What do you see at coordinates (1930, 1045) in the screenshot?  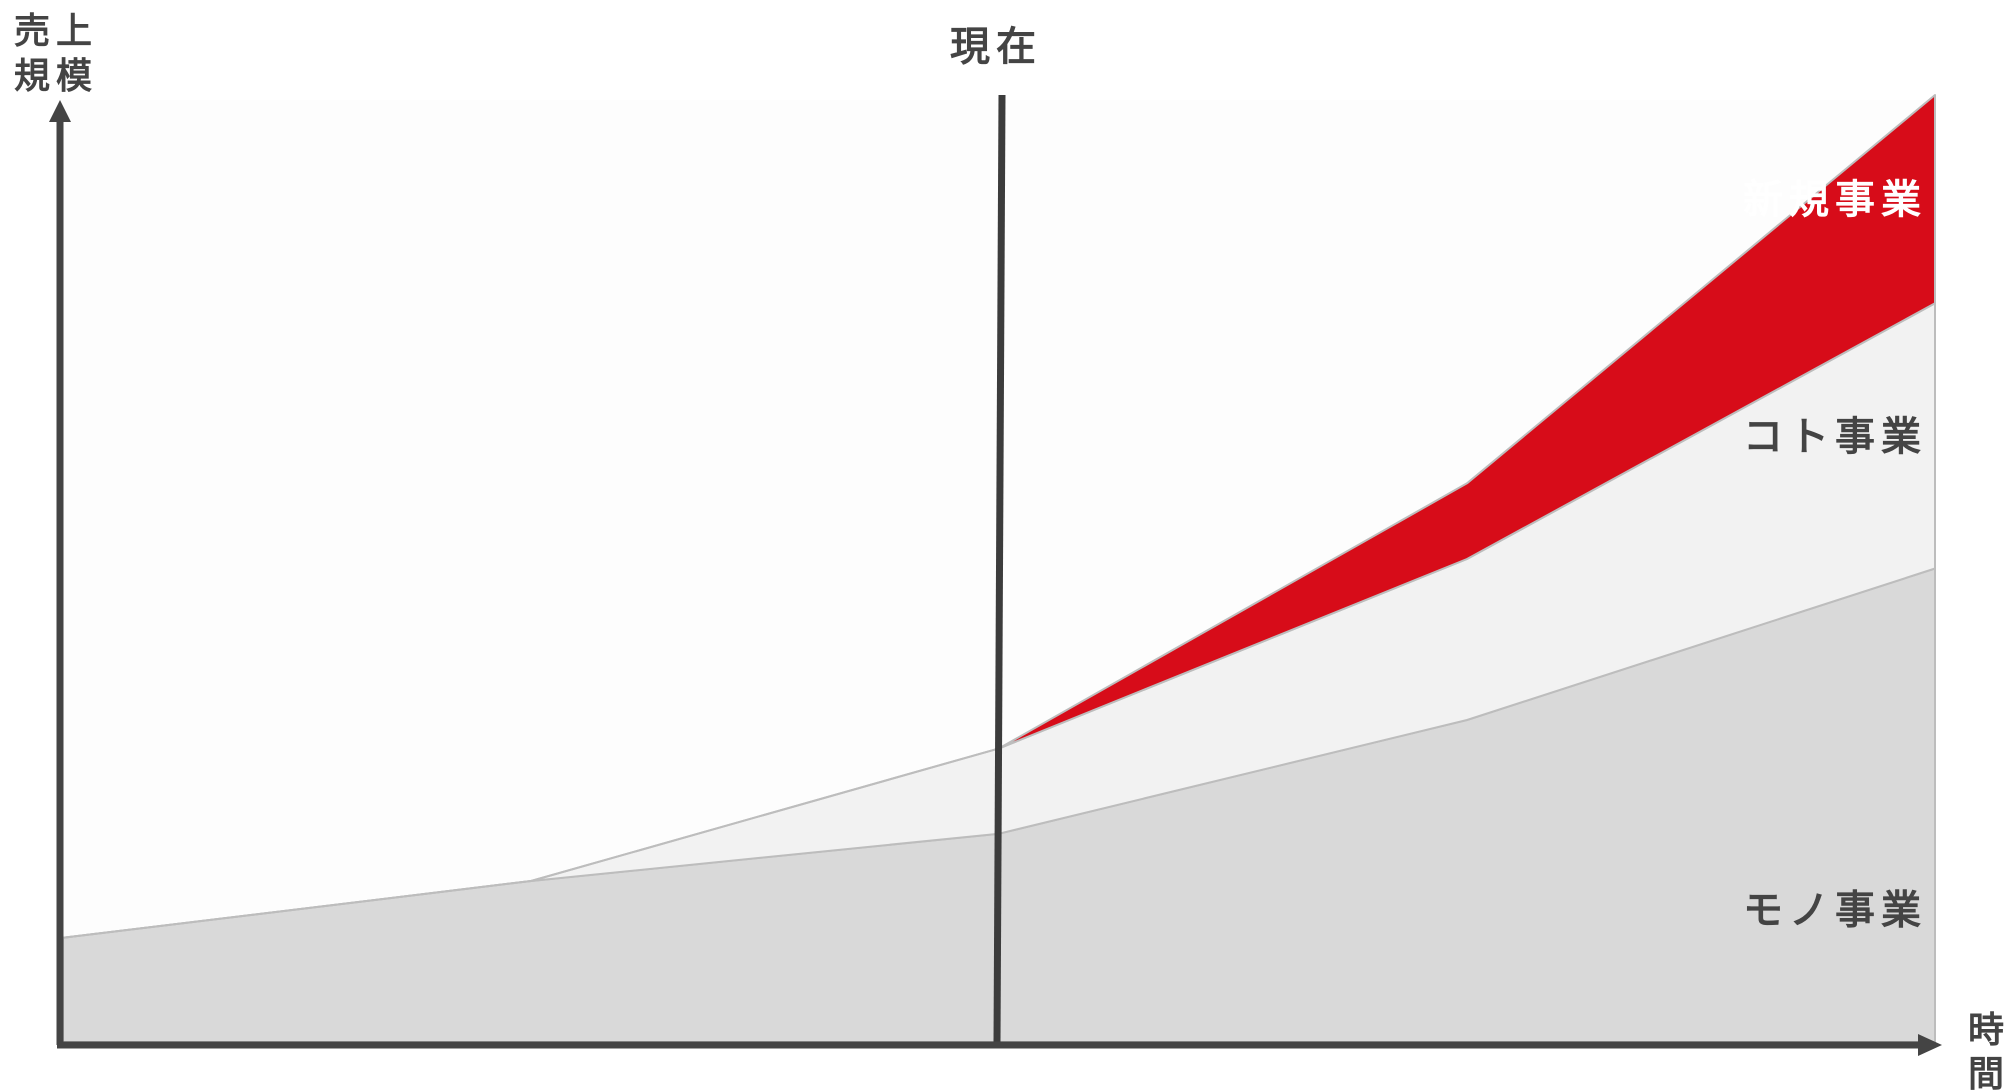 I see `x-axis-arrowhead` at bounding box center [1930, 1045].